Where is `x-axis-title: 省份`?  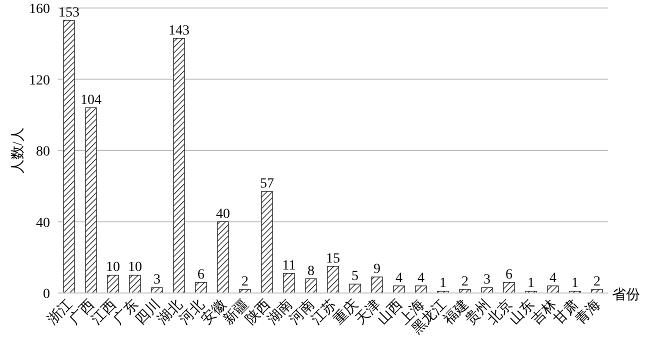
x-axis-title: 省份 is located at coordinates (626, 295).